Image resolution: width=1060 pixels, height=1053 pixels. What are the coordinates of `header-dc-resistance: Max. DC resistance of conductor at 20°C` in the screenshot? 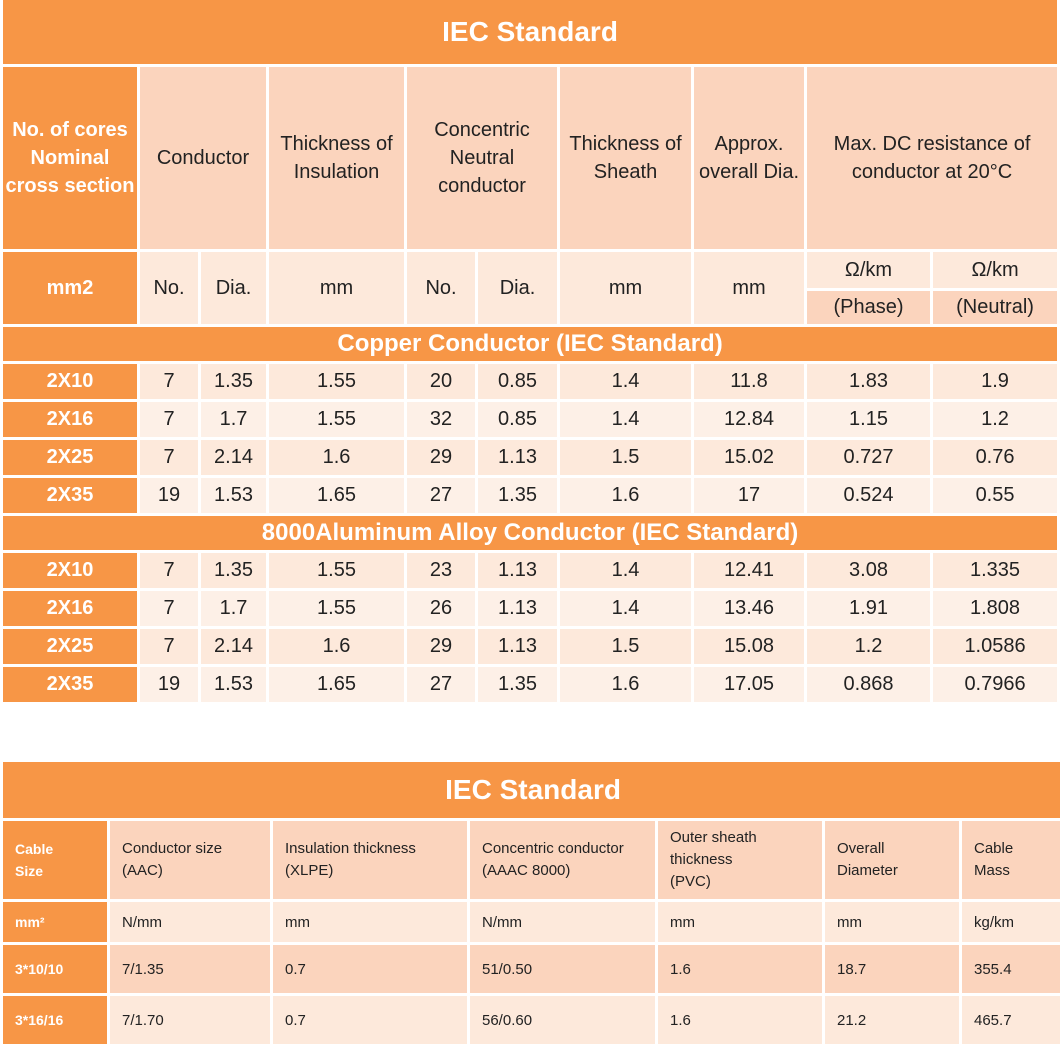 It's located at (932, 158).